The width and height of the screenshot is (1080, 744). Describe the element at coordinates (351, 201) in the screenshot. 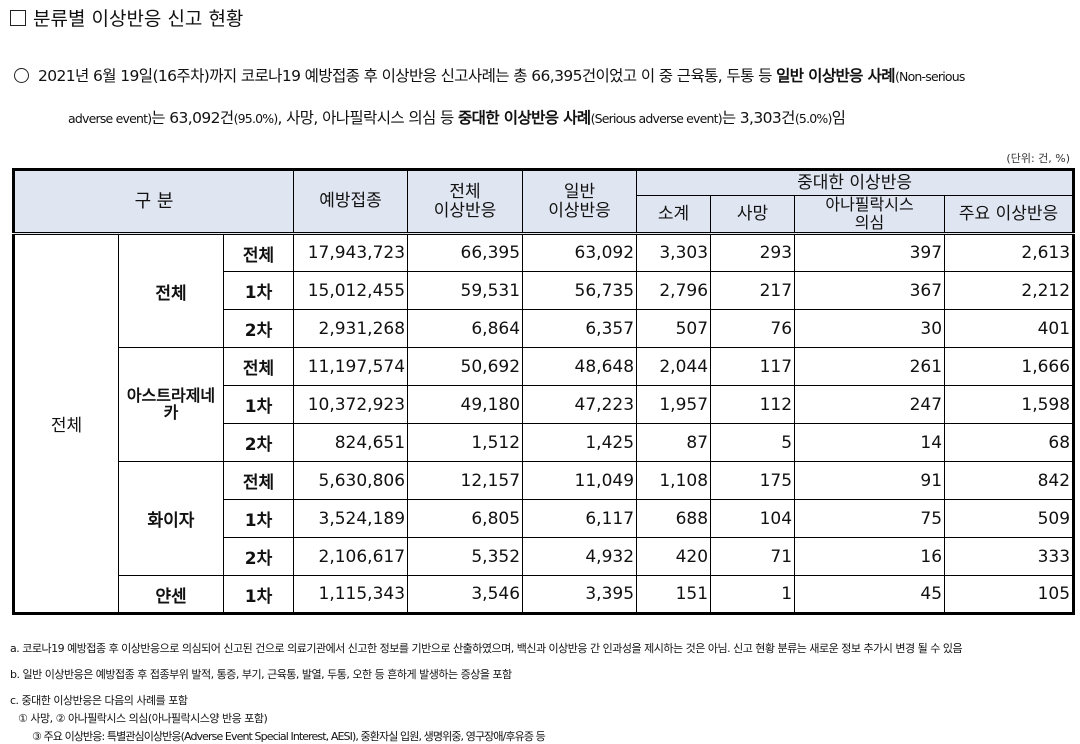

I see `header-vaccinated: 예방접종` at that location.